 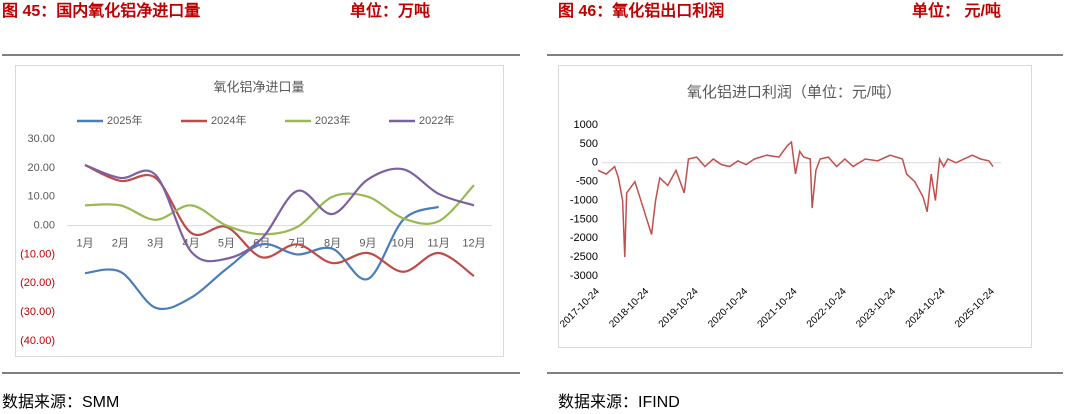 I want to click on x-tick-label: 5月, so click(x=226, y=243).